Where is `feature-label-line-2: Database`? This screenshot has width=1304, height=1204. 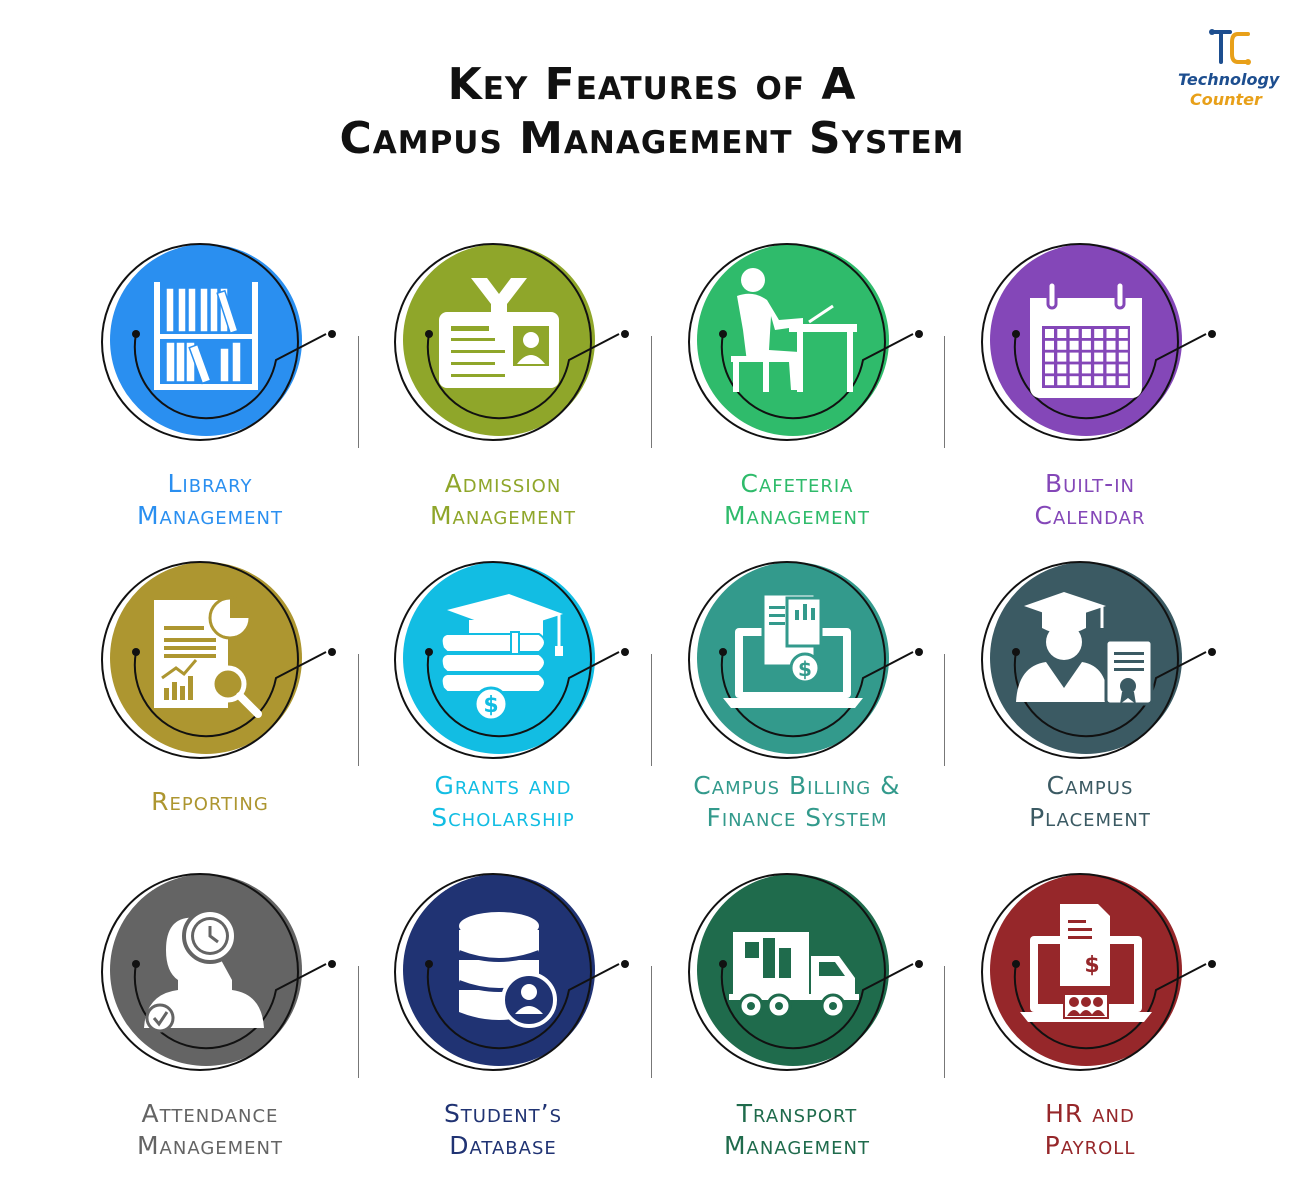 feature-label-line-2: Database is located at coordinates (503, 1145).